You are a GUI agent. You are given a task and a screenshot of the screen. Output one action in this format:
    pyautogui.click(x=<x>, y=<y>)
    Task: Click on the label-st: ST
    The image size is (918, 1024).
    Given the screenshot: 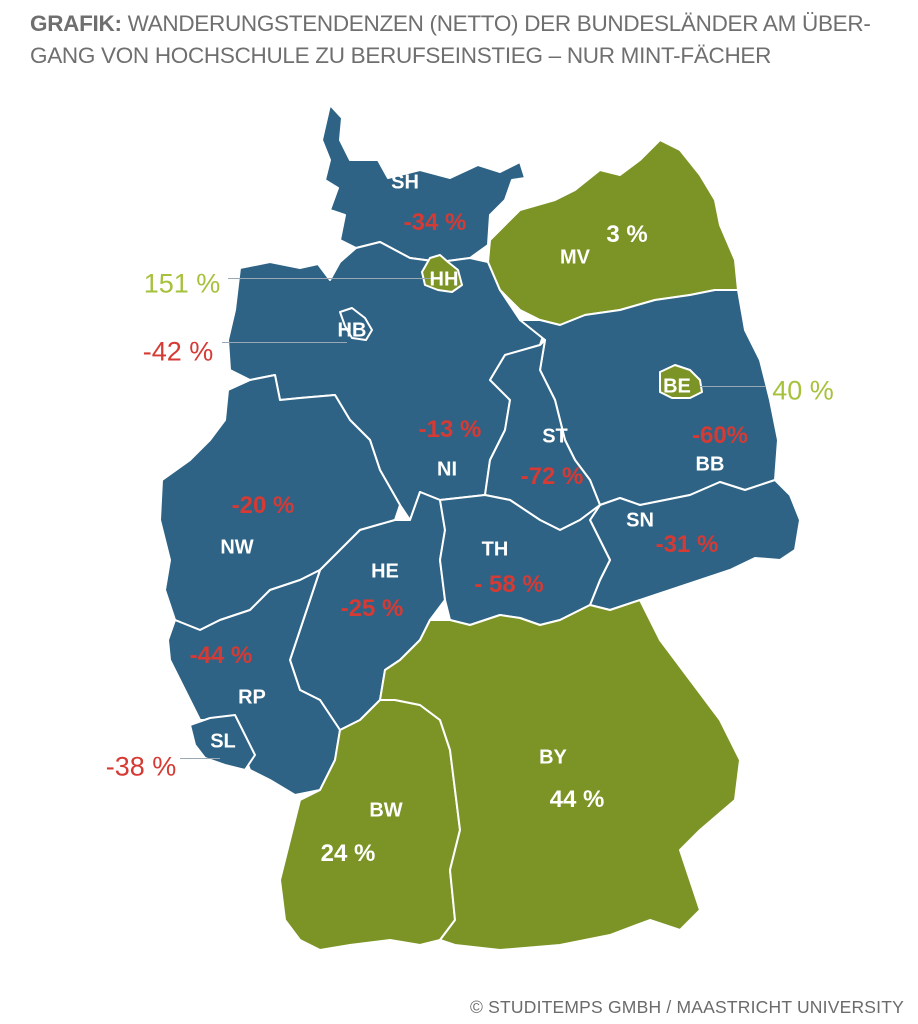 What is the action you would take?
    pyautogui.click(x=555, y=436)
    